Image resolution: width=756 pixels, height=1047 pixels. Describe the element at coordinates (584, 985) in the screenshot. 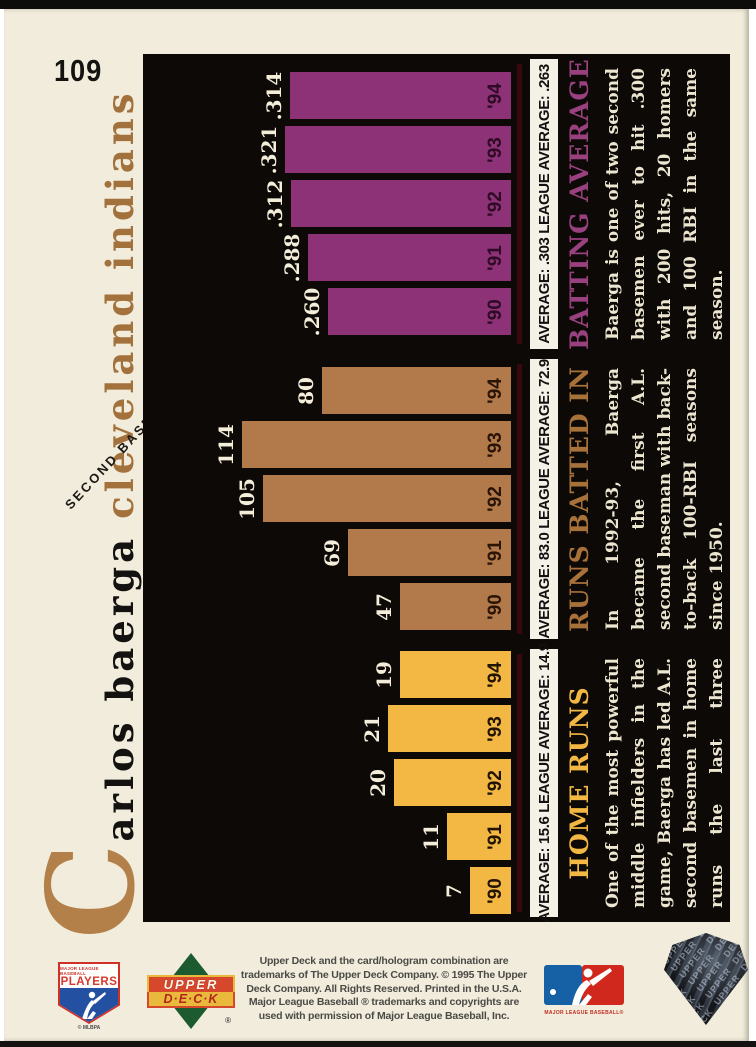

I see `mlb-batter-icon` at that location.